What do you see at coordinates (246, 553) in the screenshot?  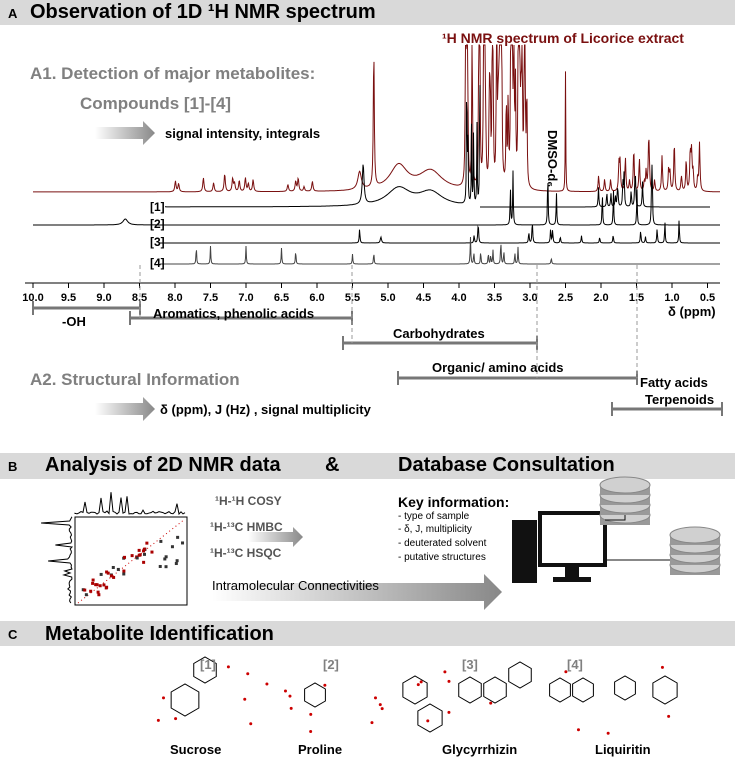 I see `experiment: ¹H-¹³C HSQC` at bounding box center [246, 553].